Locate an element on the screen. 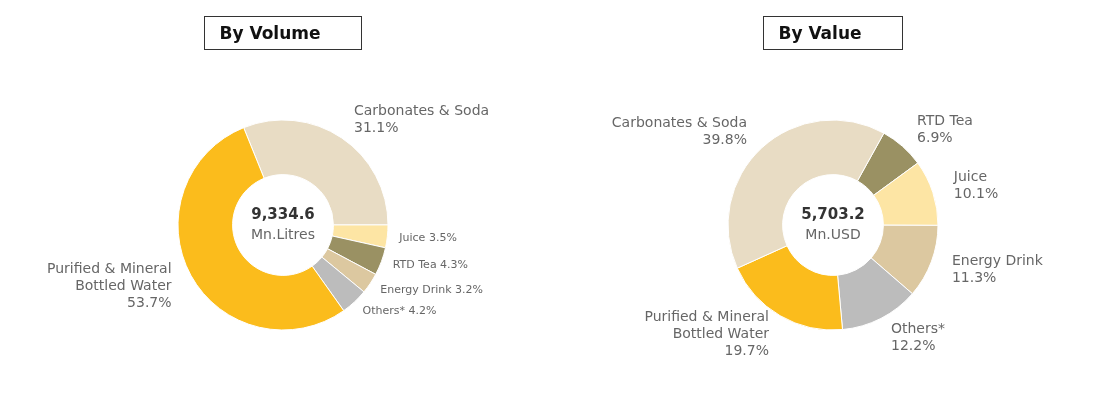  data-label: 12.2% is located at coordinates (913, 345).